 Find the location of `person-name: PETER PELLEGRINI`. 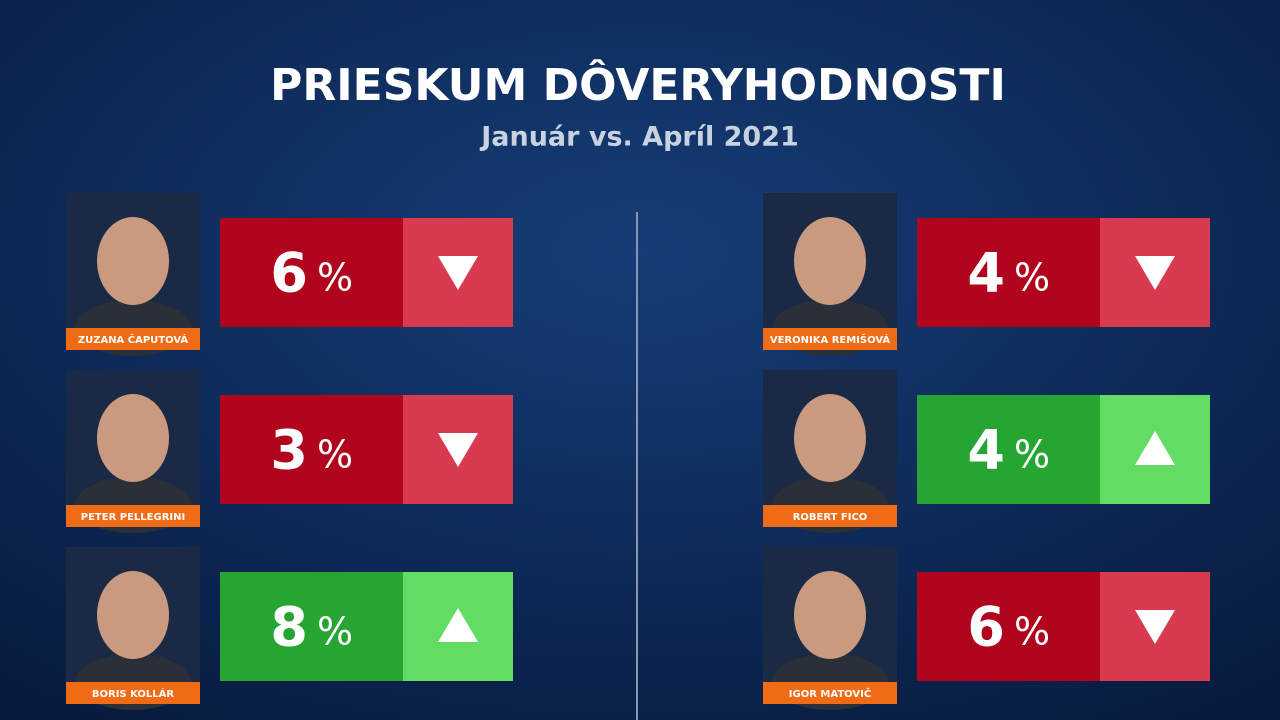

person-name: PETER PELLEGRINI is located at coordinates (133, 517).